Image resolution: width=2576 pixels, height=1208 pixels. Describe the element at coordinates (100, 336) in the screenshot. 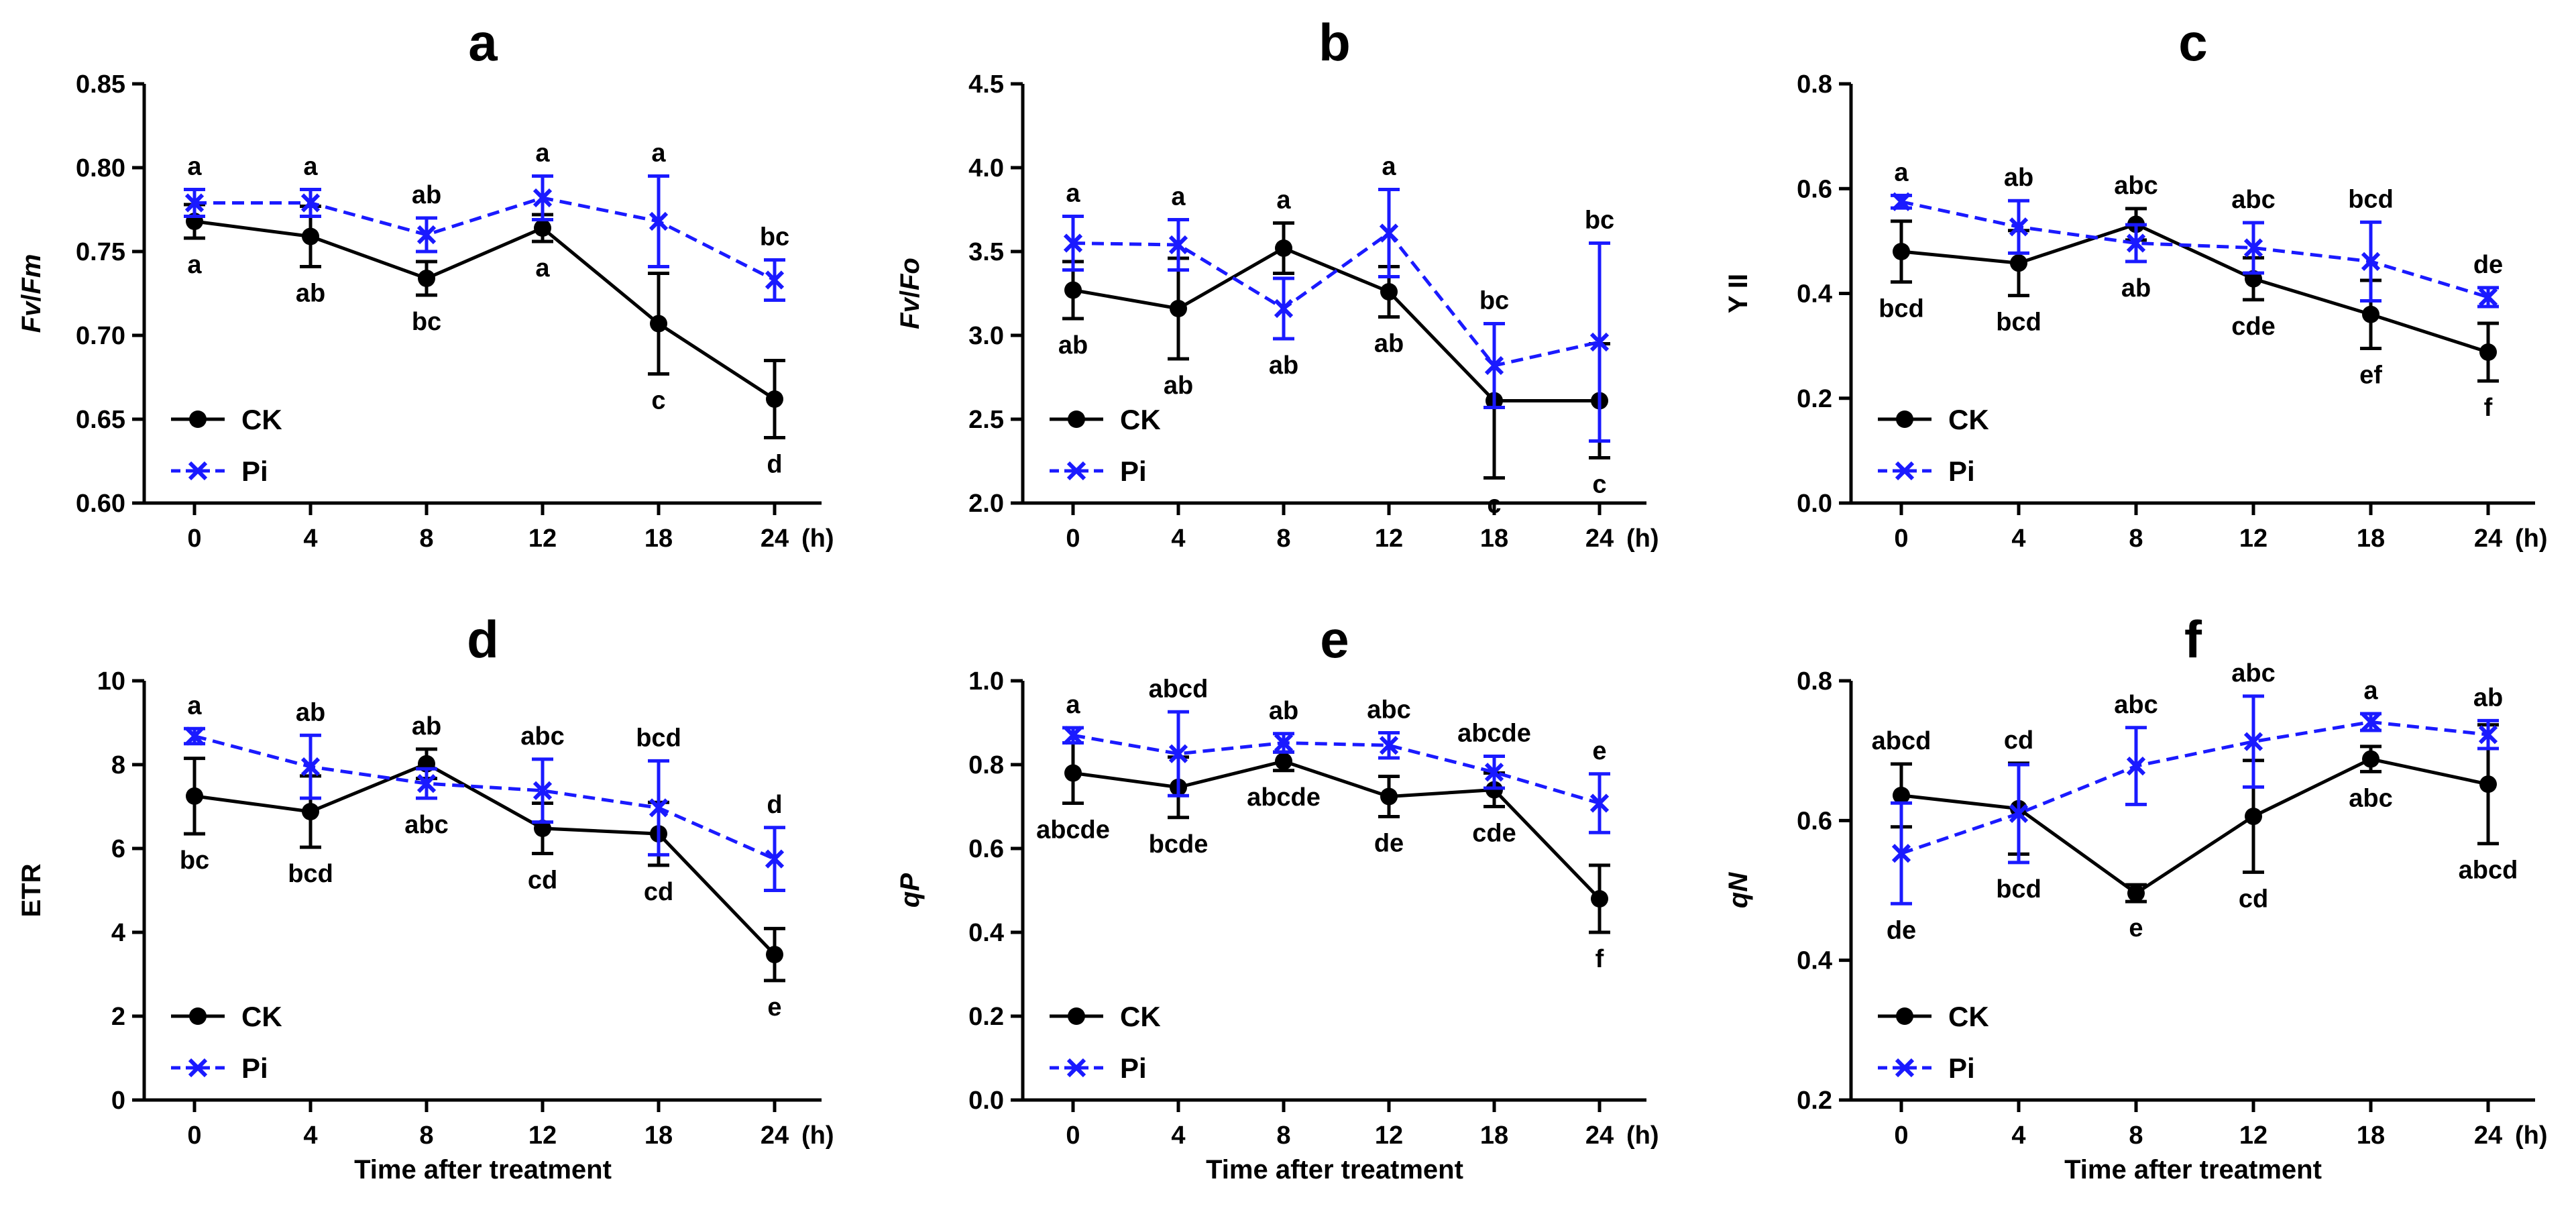

I see `y-tick-label: 0.70` at that location.